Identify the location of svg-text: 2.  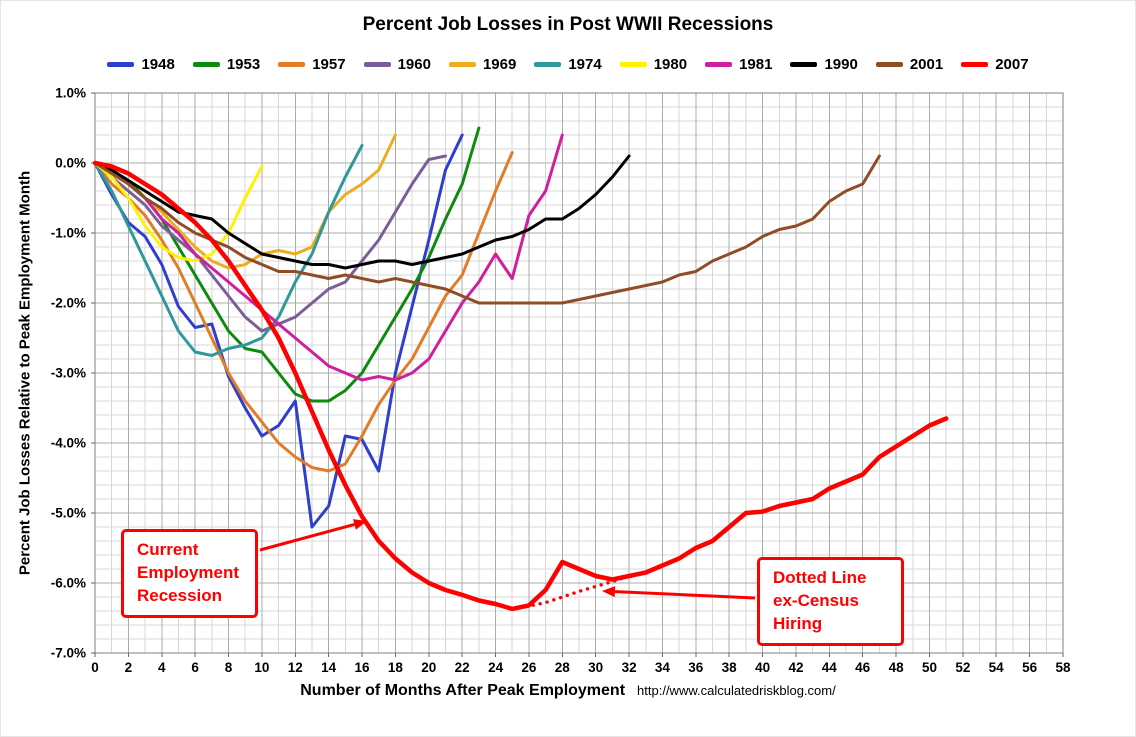
(129, 667).